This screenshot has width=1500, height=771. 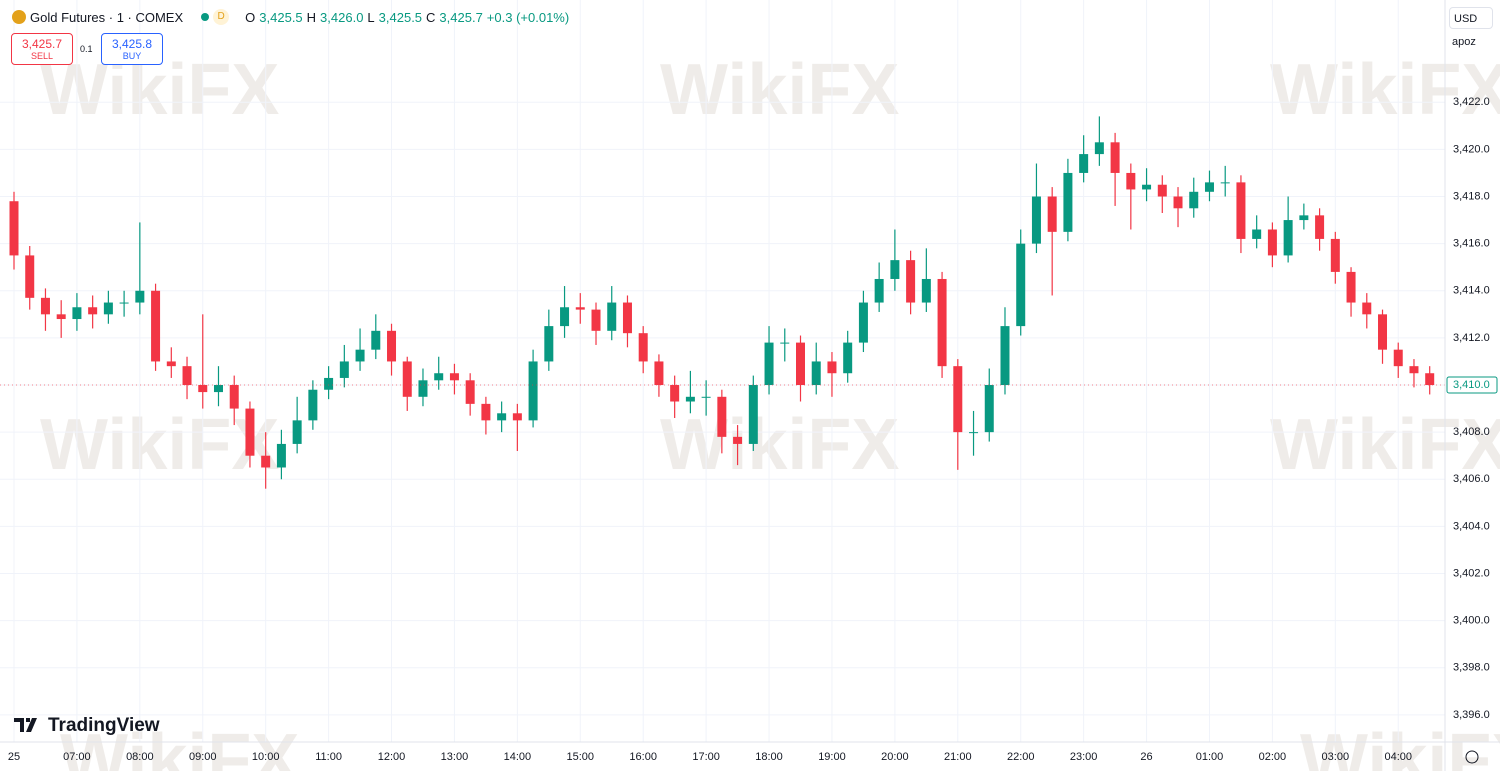 What do you see at coordinates (25, 725) in the screenshot?
I see `logo-icon` at bounding box center [25, 725].